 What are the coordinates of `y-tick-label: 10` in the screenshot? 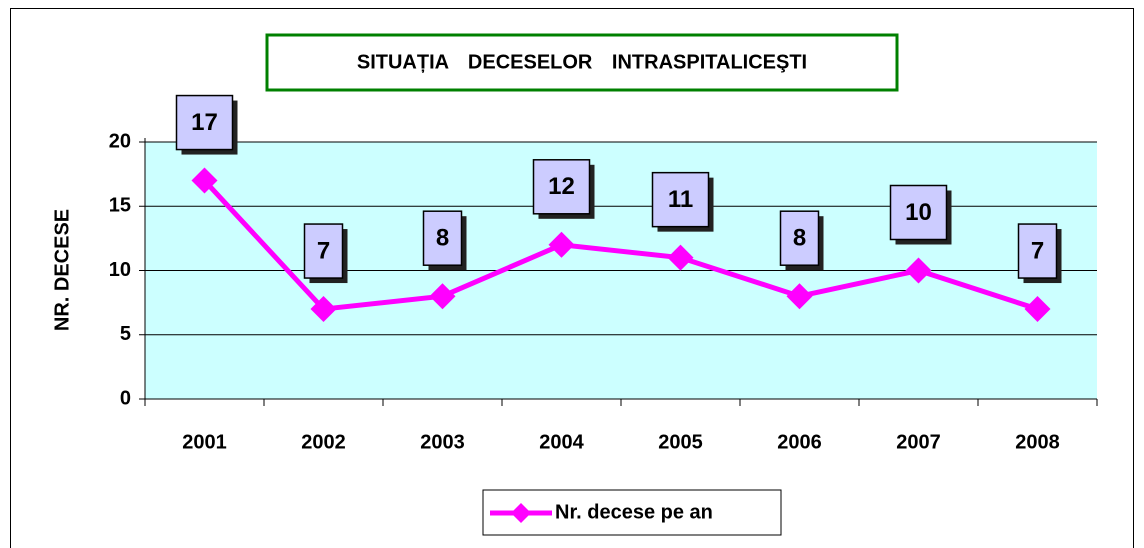 It's located at (120, 270).